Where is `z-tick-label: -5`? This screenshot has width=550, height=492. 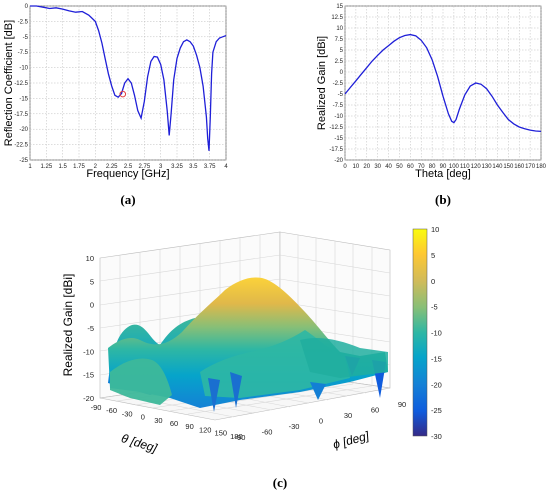 z-tick-label: -5 is located at coordinates (90, 328).